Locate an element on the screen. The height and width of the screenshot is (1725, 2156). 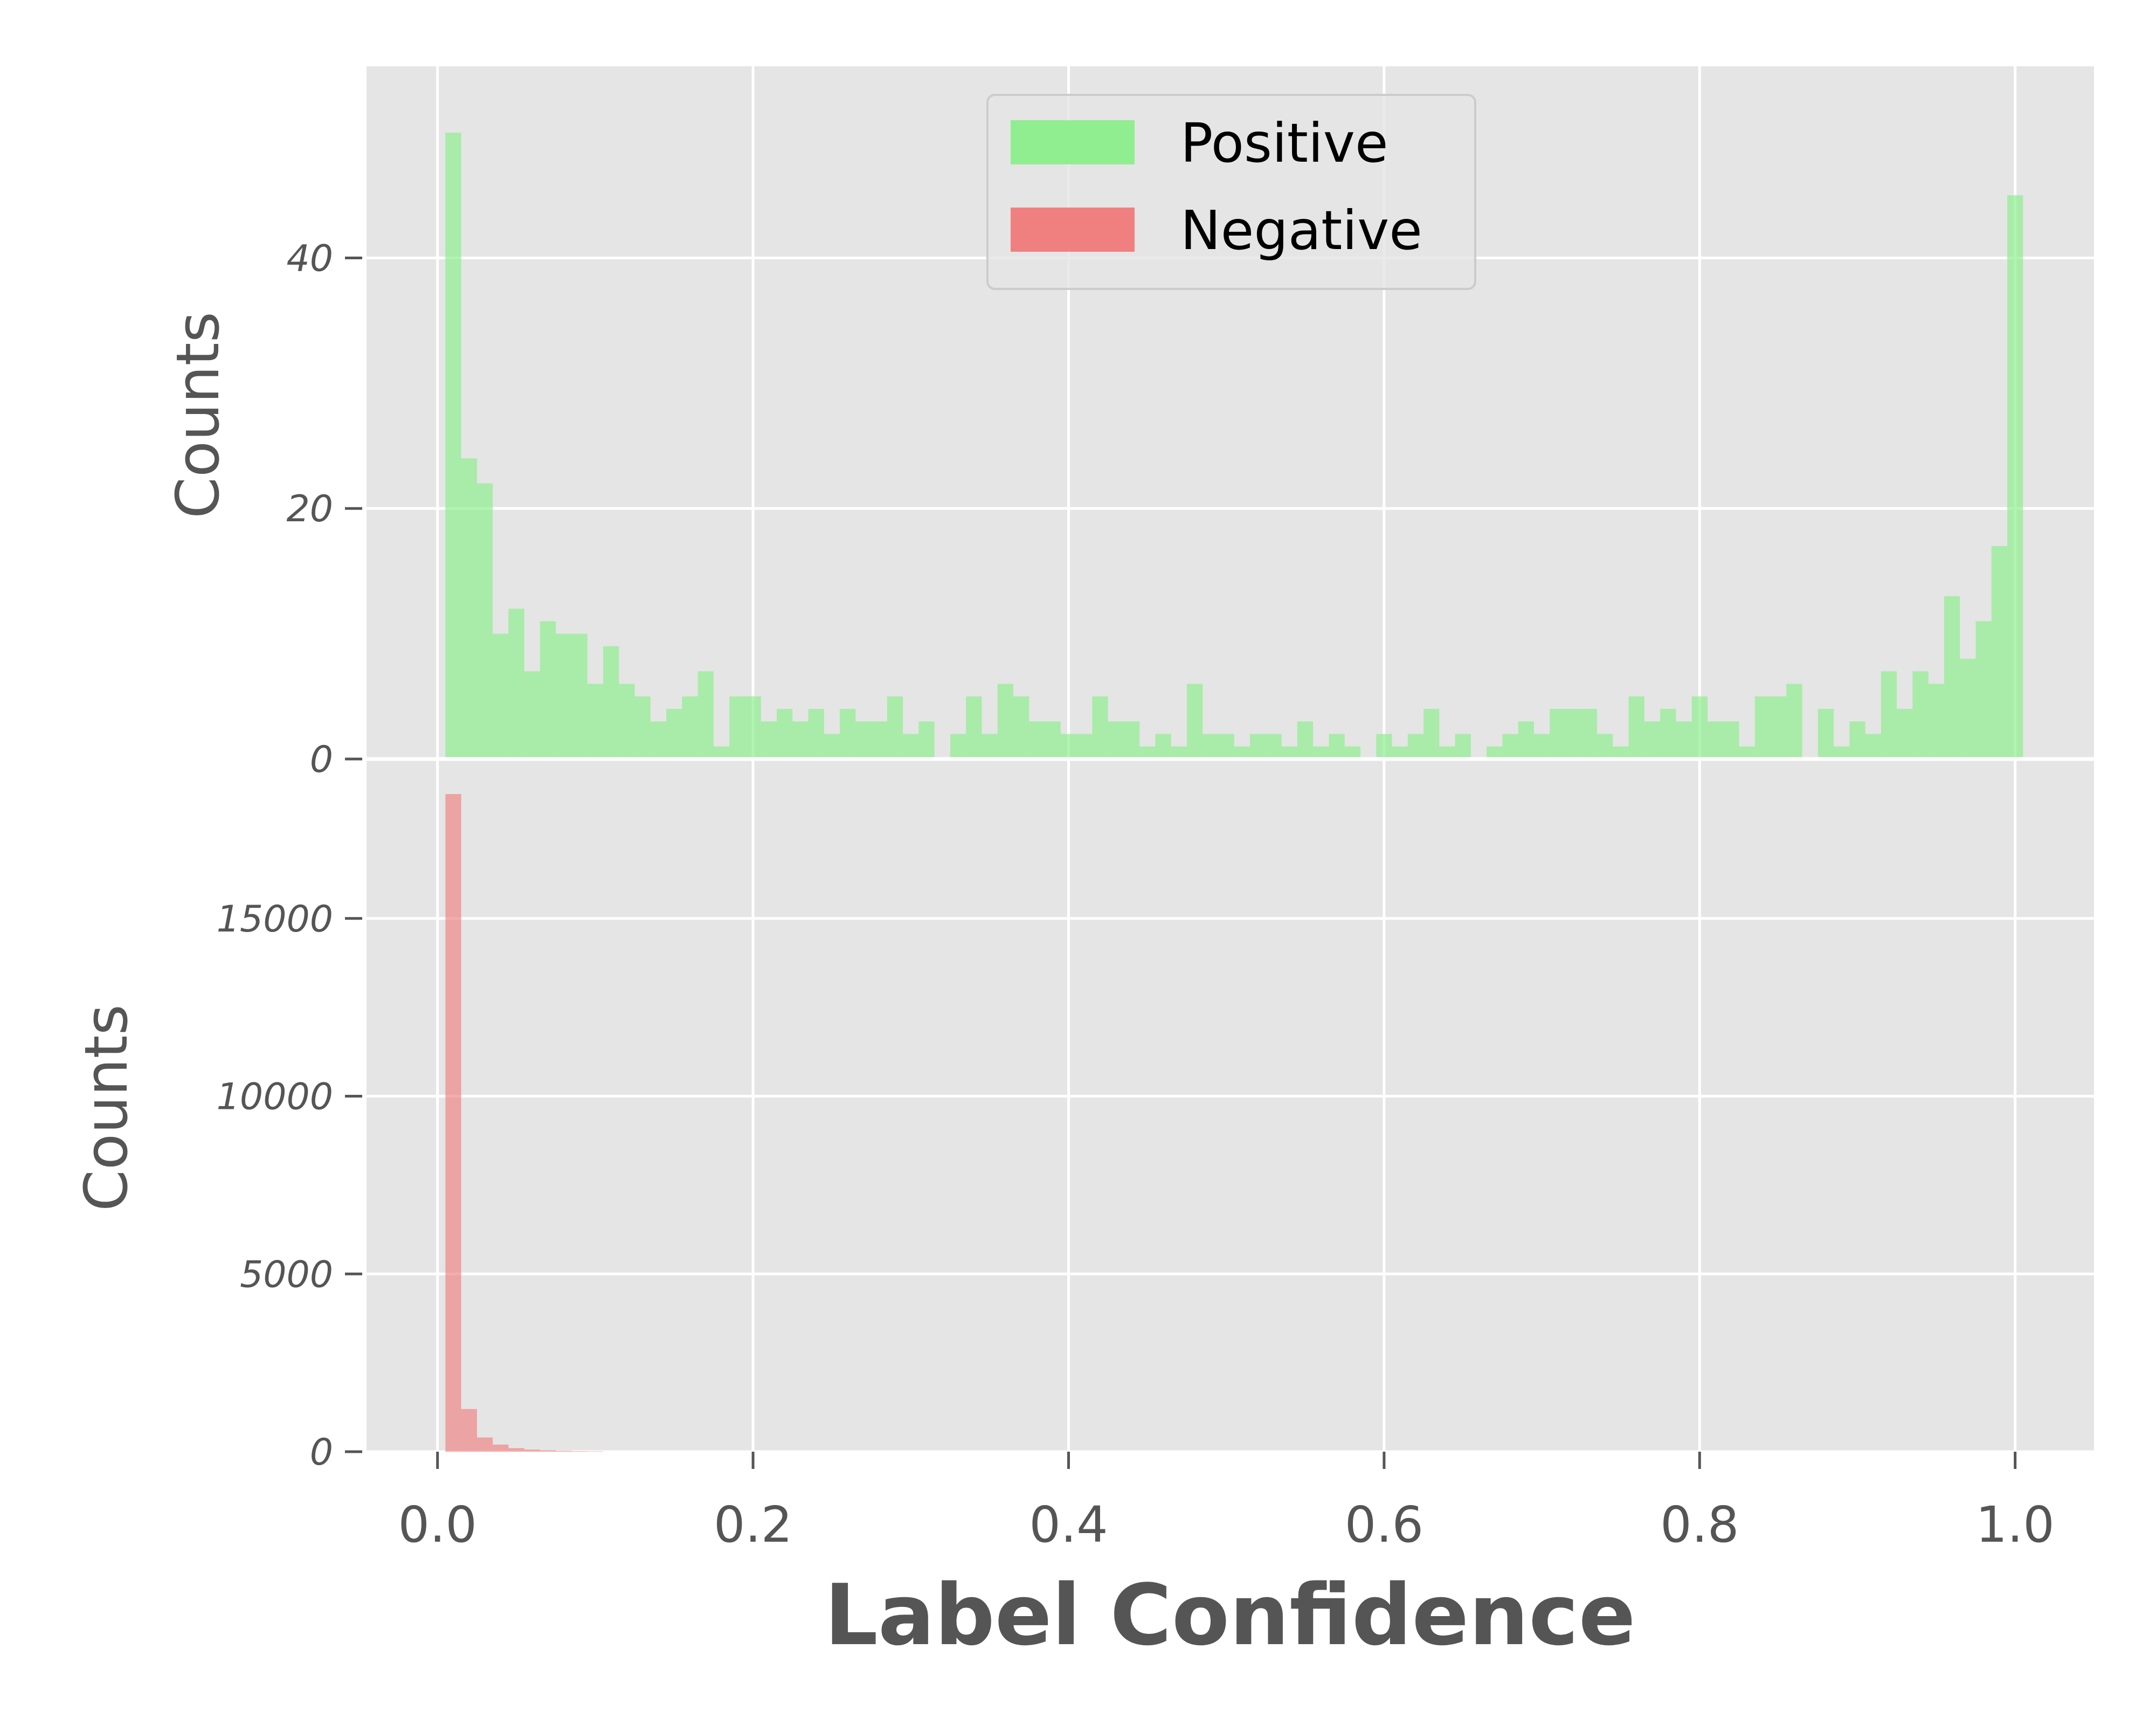
xtick-label: 0.6 is located at coordinates (1384, 1525).